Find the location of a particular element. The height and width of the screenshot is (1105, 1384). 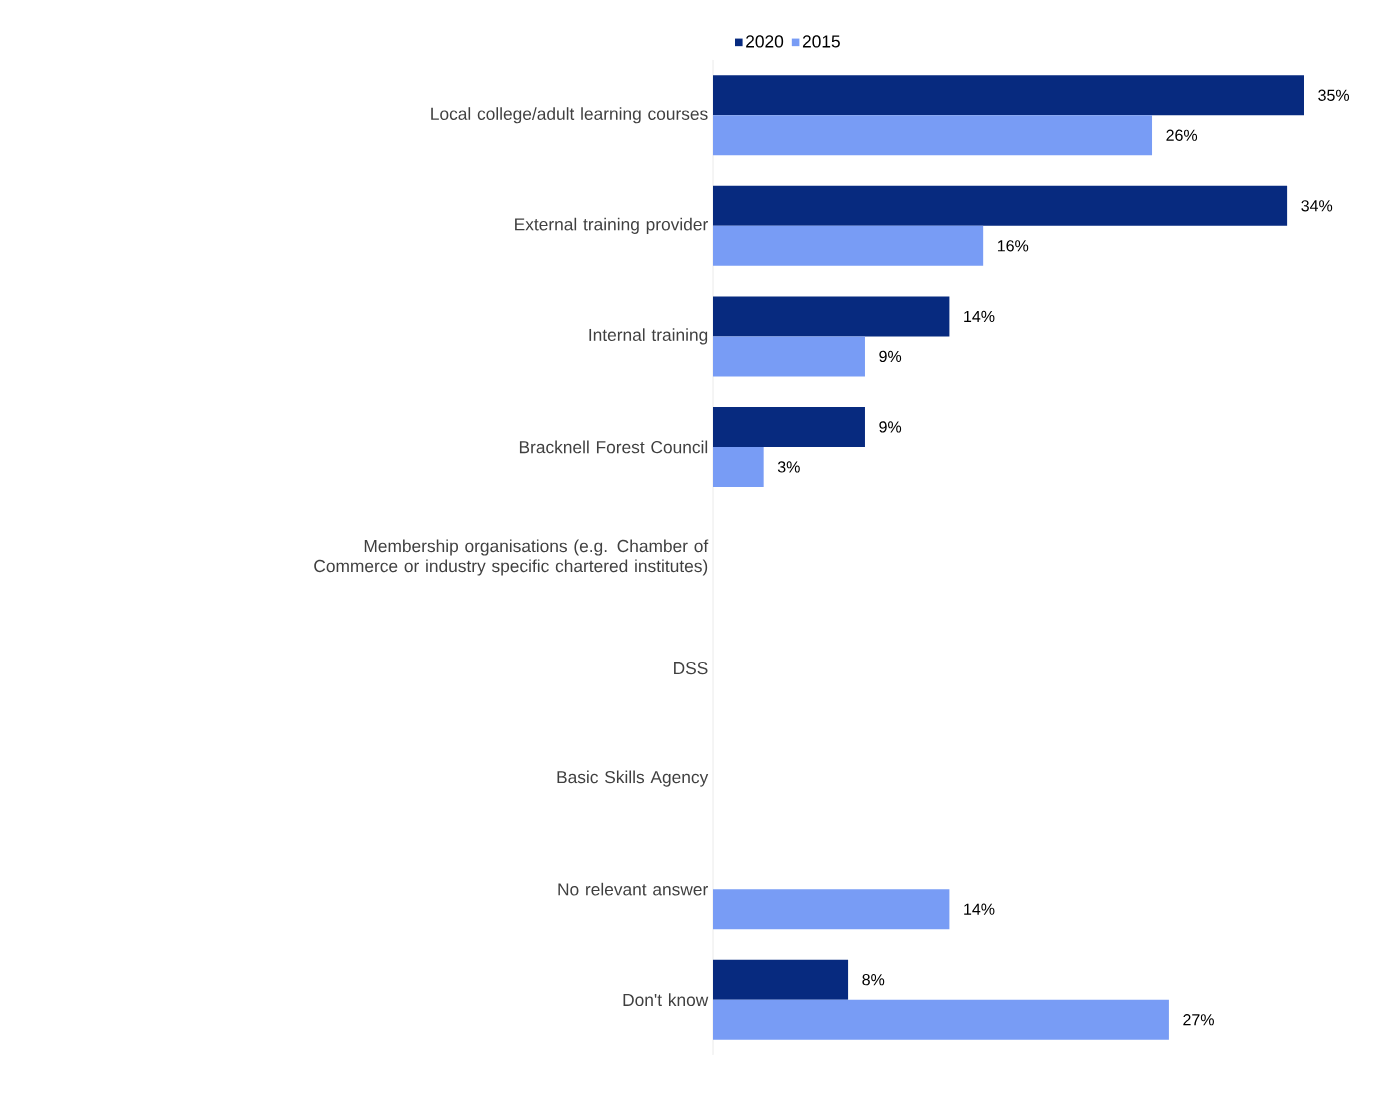

y-tick-label: No relevant answer is located at coordinates (633, 889).